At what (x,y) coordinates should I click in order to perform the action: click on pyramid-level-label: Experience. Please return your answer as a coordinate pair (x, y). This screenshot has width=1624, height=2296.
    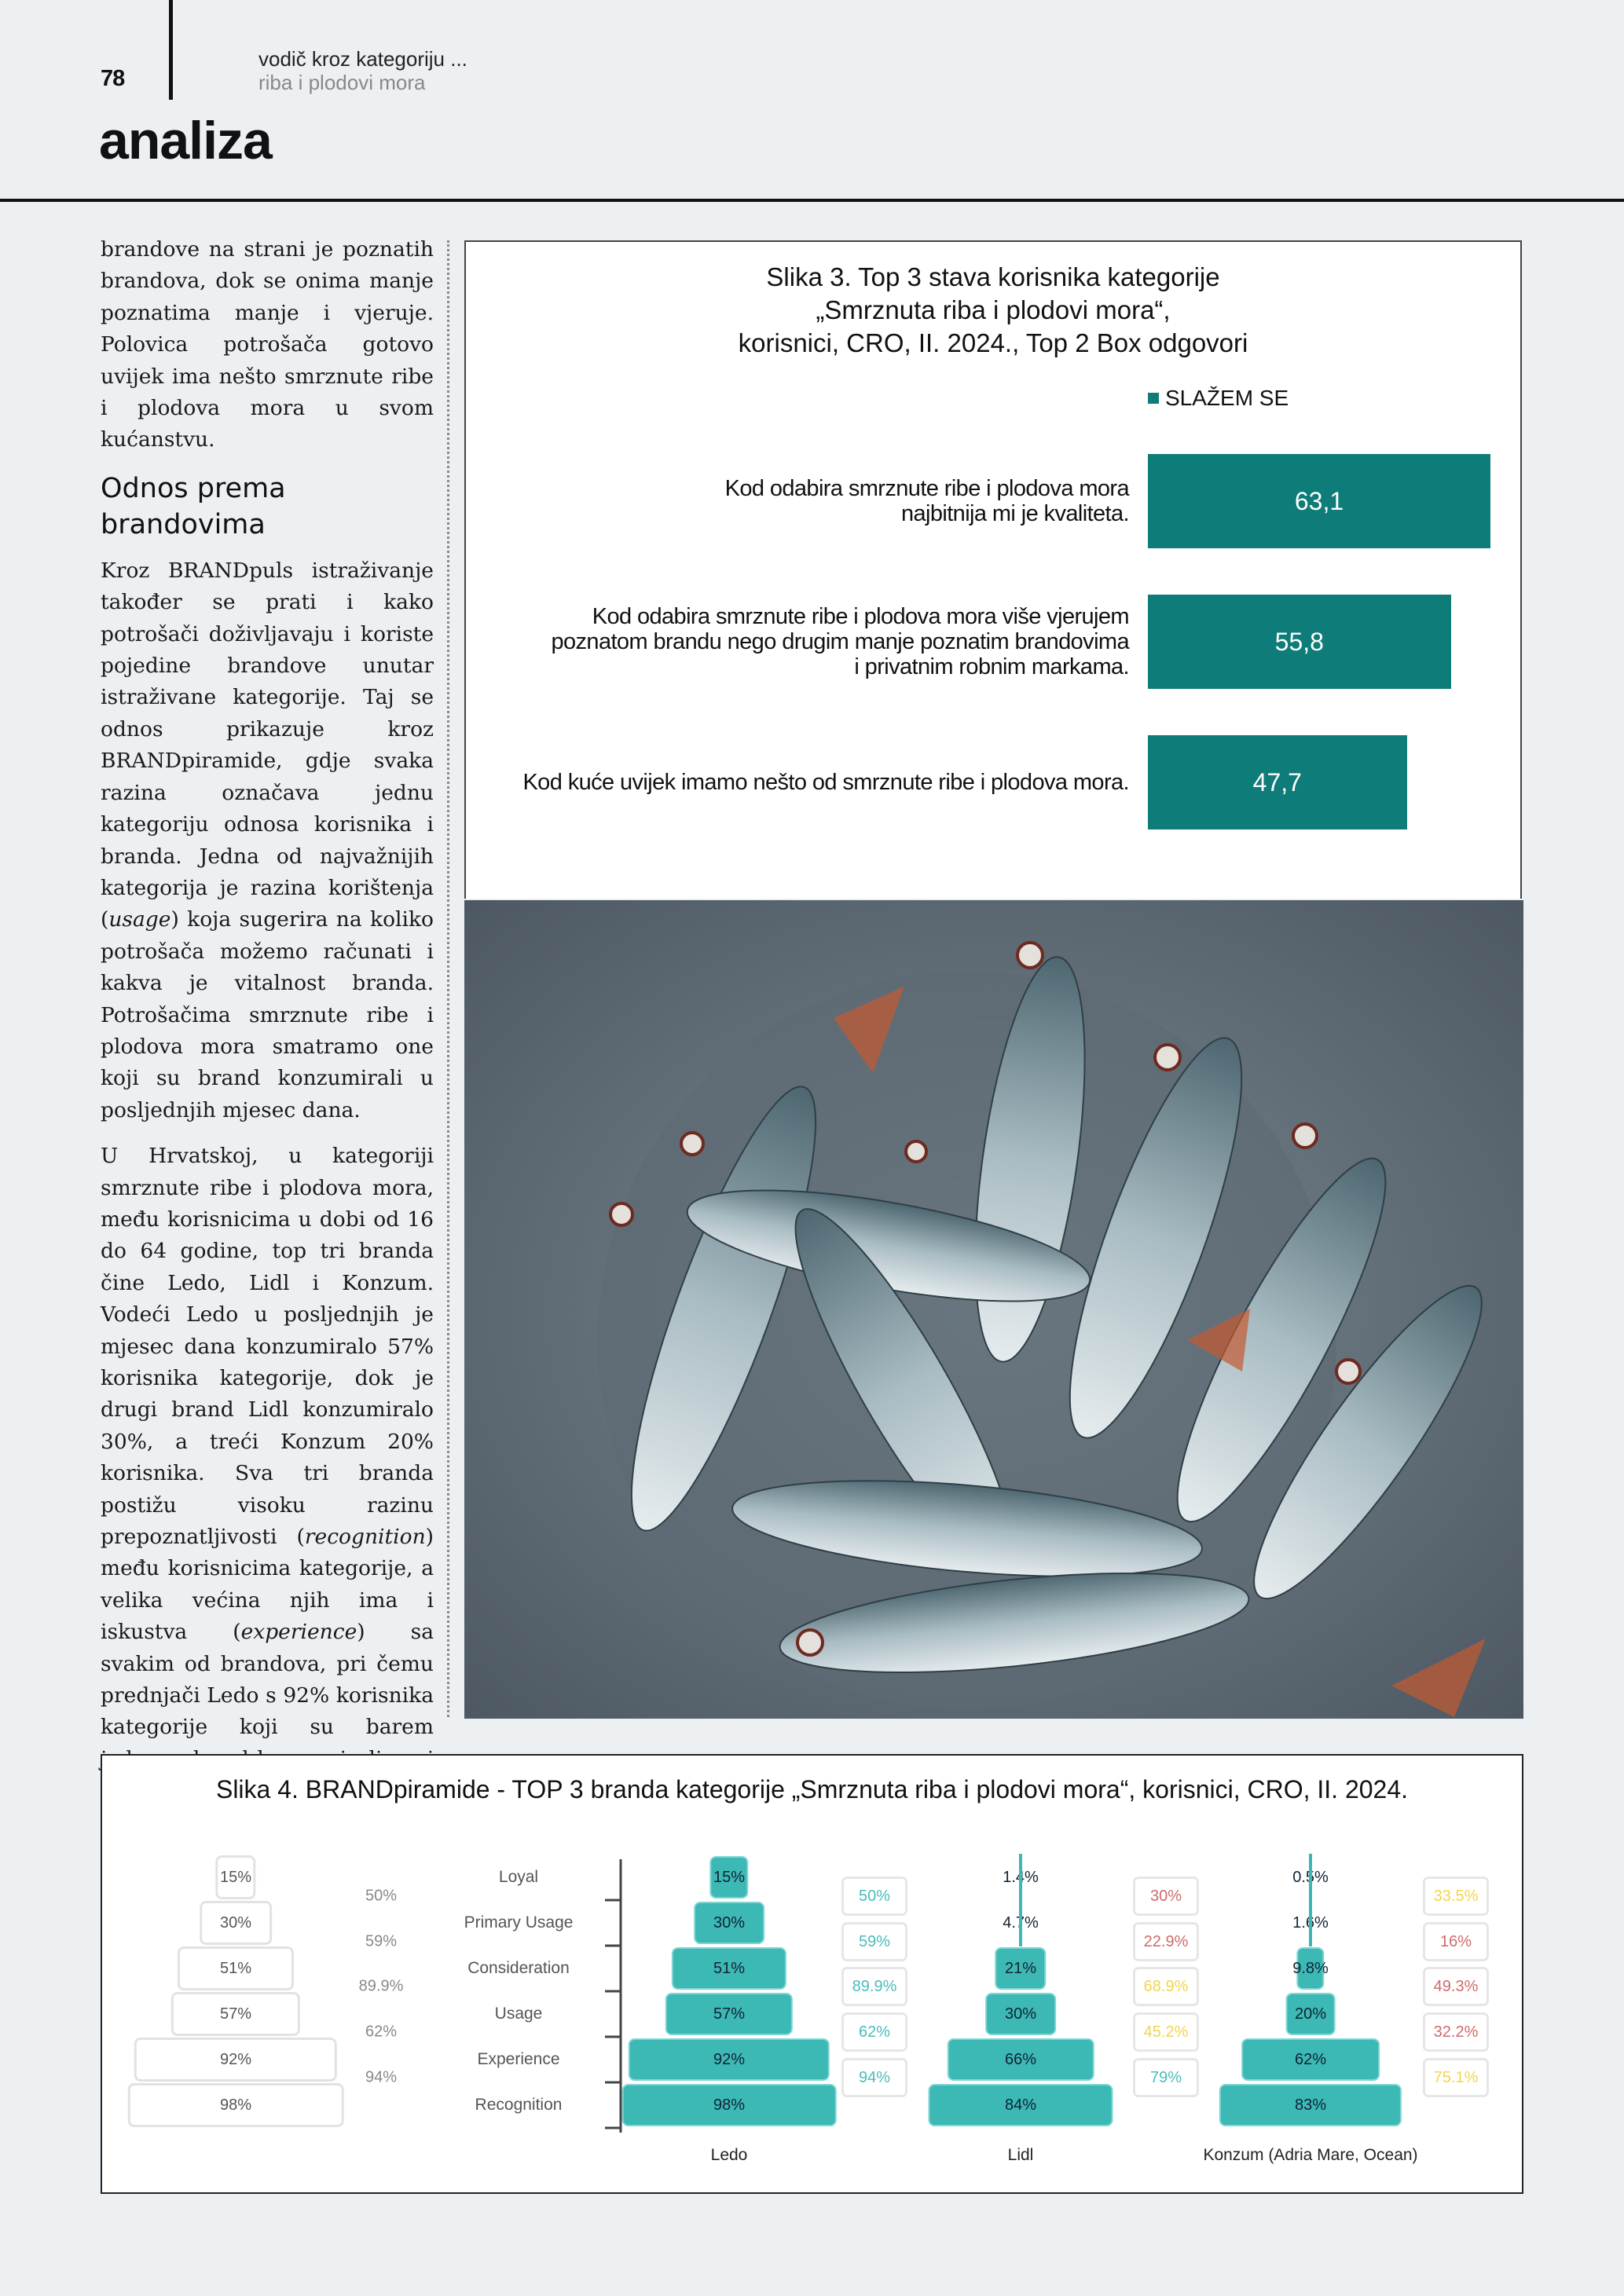
    Looking at the image, I should click on (519, 2059).